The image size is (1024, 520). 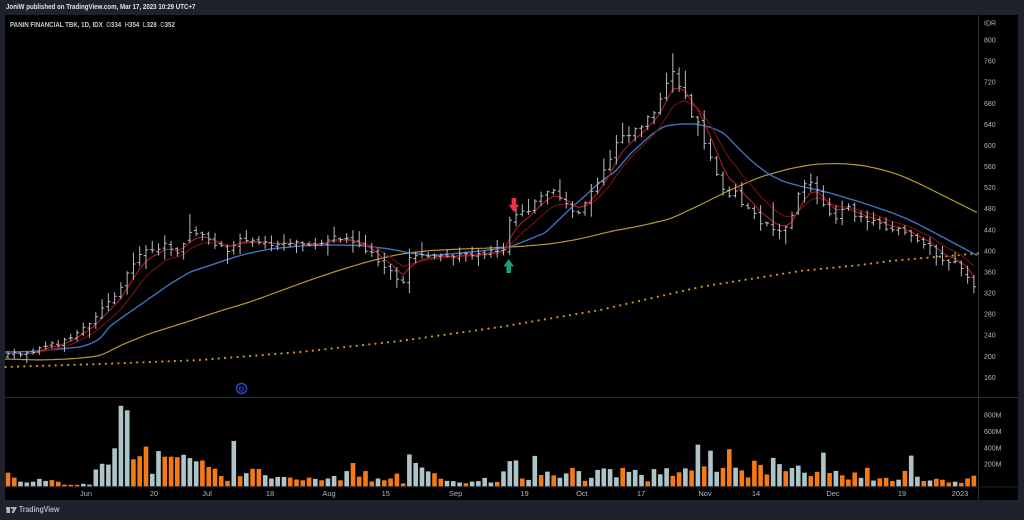 What do you see at coordinates (993, 465) in the screenshot?
I see `svg-text: 200M` at bounding box center [993, 465].